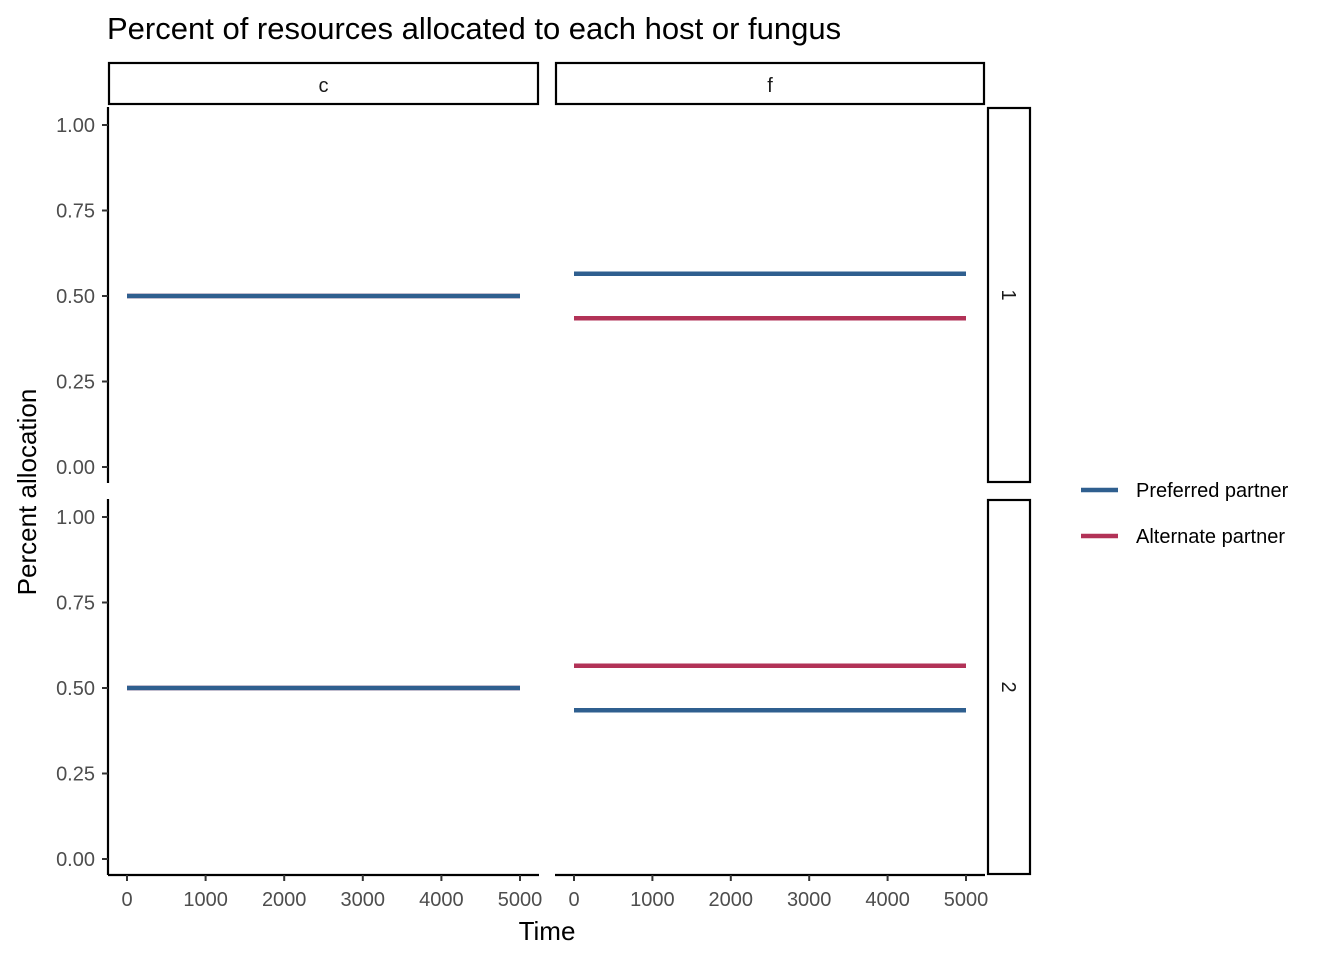 This screenshot has height=960, width=1344. What do you see at coordinates (1185, 514) in the screenshot?
I see `legend: Preferred partner Alternate partner` at bounding box center [1185, 514].